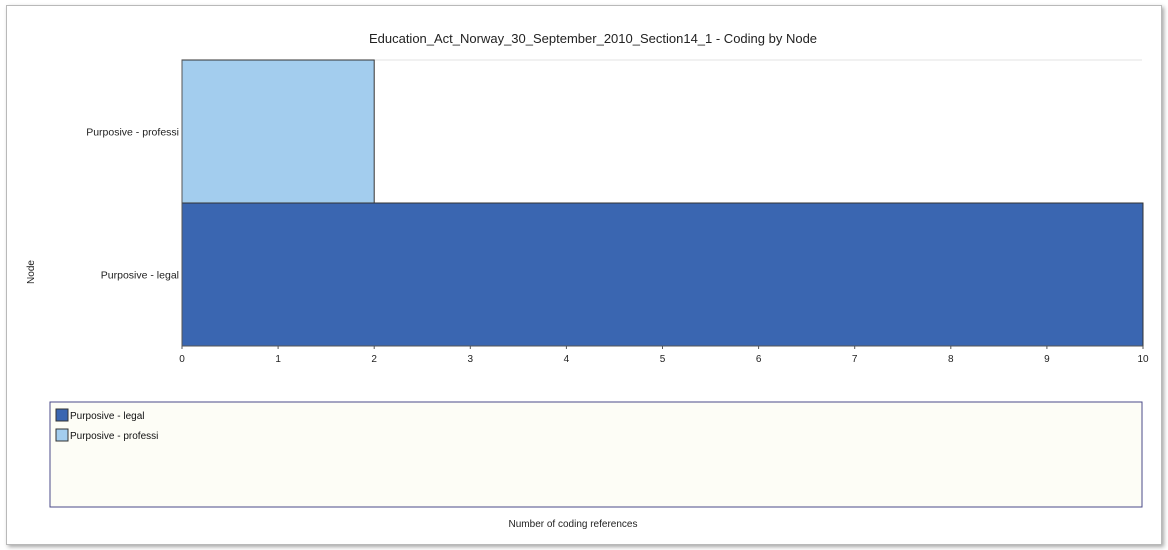  Describe the element at coordinates (132, 133) in the screenshot. I see `y-tick-label: Purposive - professi` at that location.